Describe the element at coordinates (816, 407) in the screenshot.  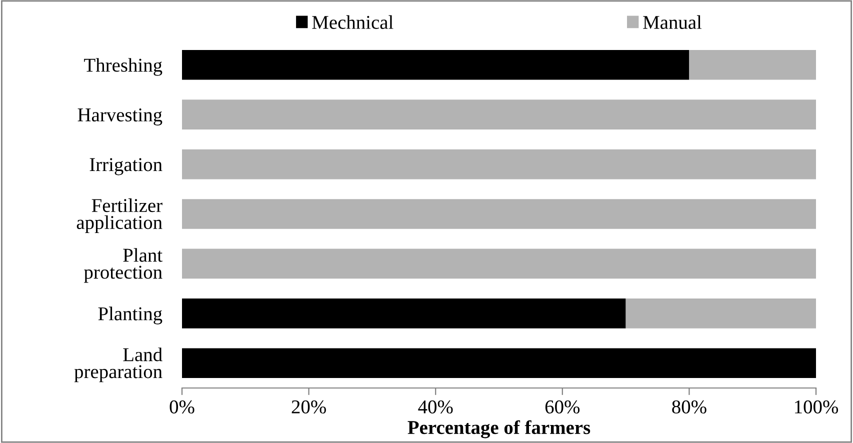
I see `x-tick-label: 100%` at that location.